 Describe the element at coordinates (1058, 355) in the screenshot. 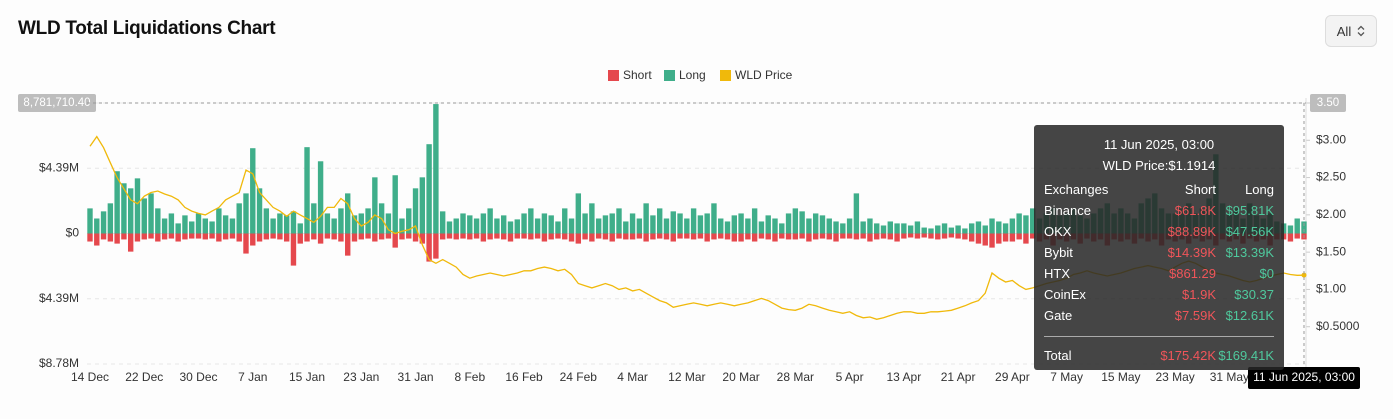

I see `tooltip-cell: Total` at that location.